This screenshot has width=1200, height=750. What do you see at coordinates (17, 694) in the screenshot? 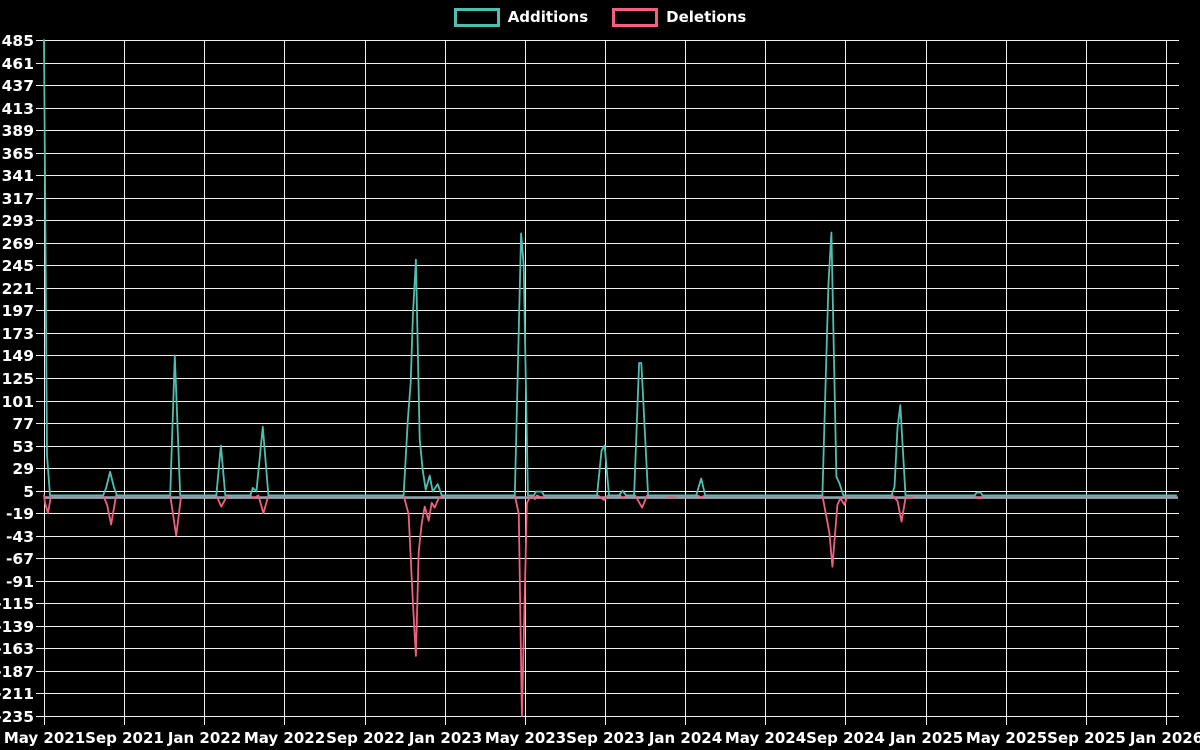
I see `y-tick-label: -211` at bounding box center [17, 694].